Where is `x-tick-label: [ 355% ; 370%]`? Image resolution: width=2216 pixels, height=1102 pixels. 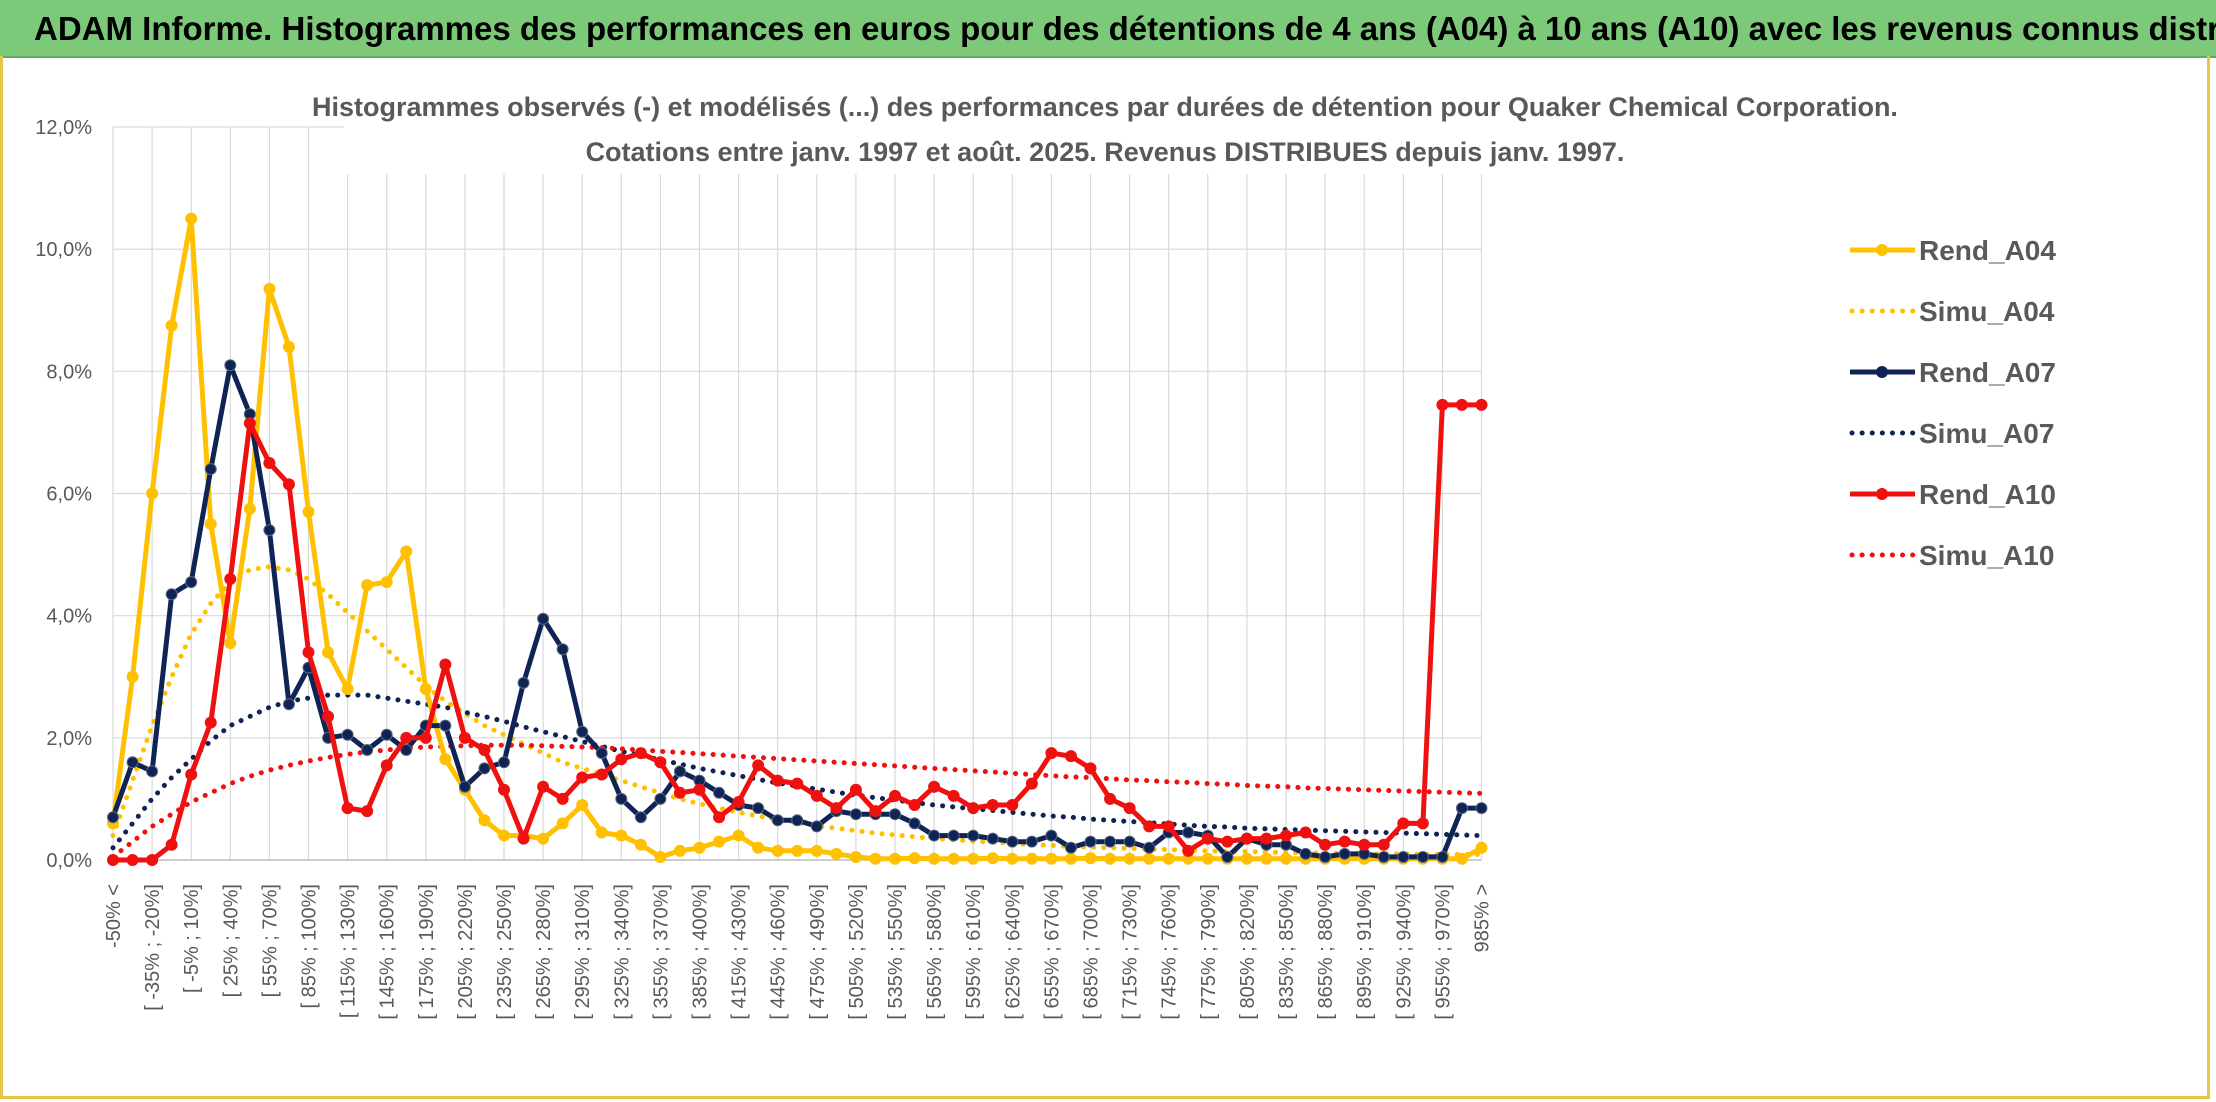
x-tick-label: [ 355% ; 370%] is located at coordinates (661, 952).